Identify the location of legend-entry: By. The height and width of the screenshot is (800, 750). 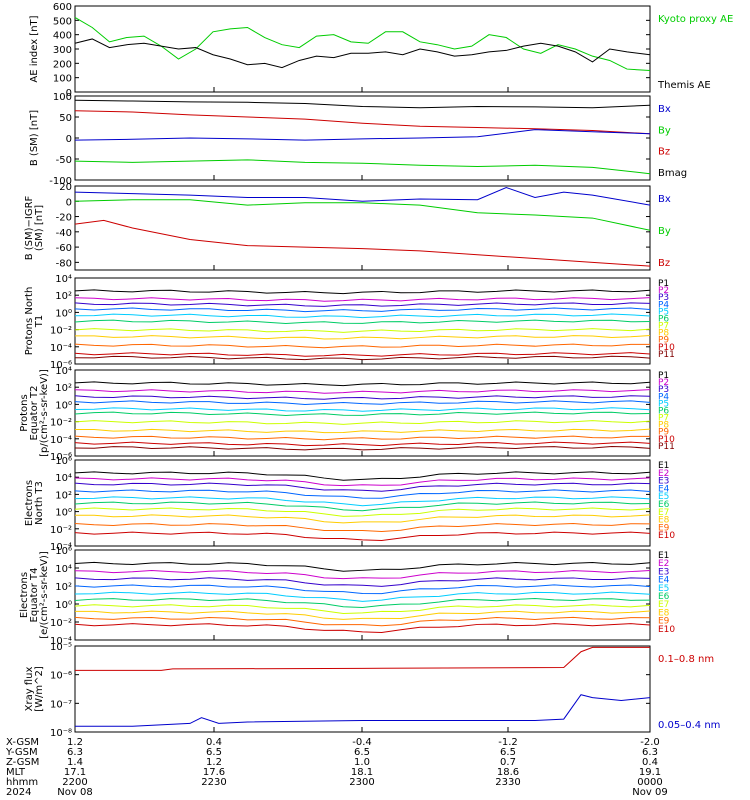
(664, 231).